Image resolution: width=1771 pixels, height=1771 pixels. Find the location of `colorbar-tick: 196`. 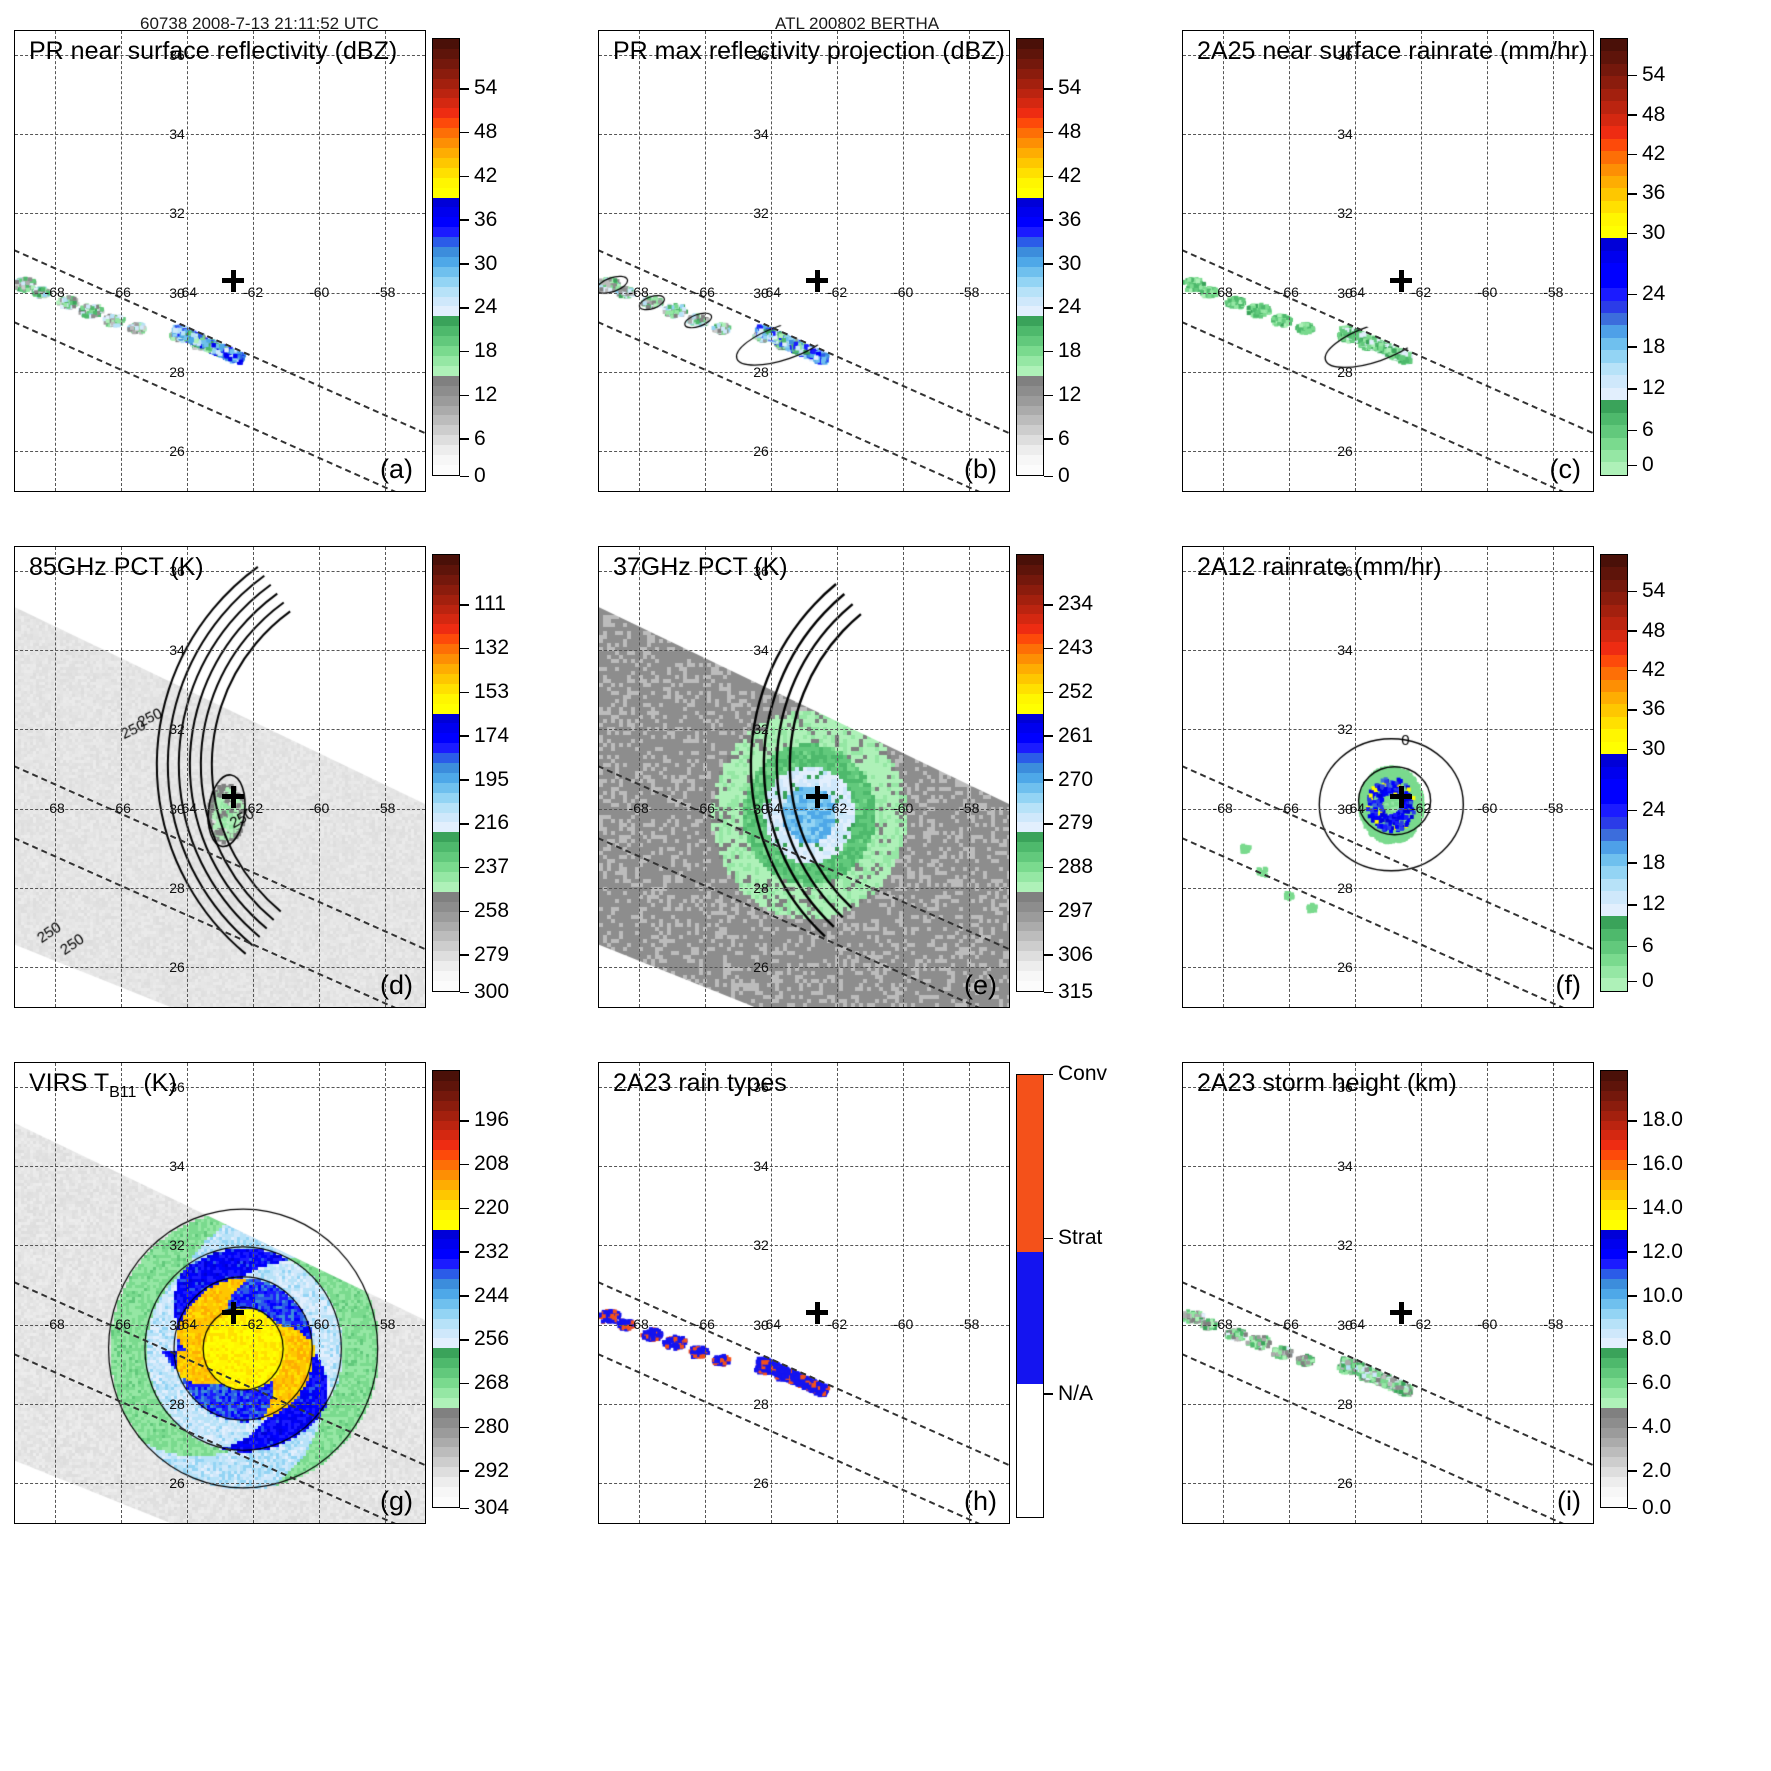

colorbar-tick: 196 is located at coordinates (484, 1120).